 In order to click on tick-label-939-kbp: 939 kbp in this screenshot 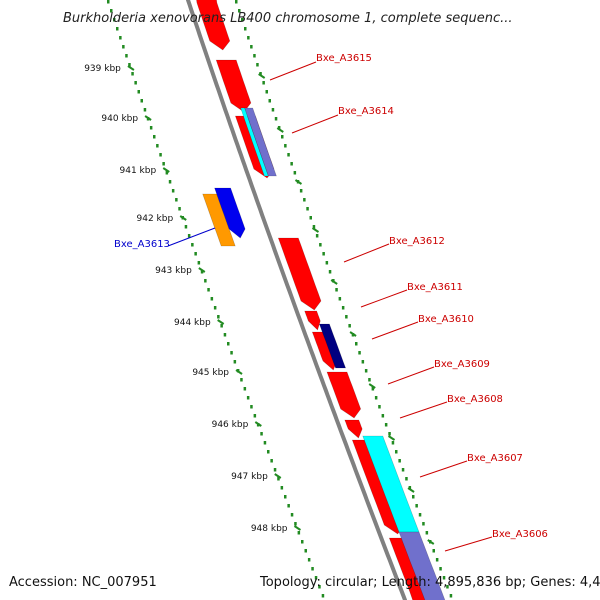, I will do `click(102, 69)`.